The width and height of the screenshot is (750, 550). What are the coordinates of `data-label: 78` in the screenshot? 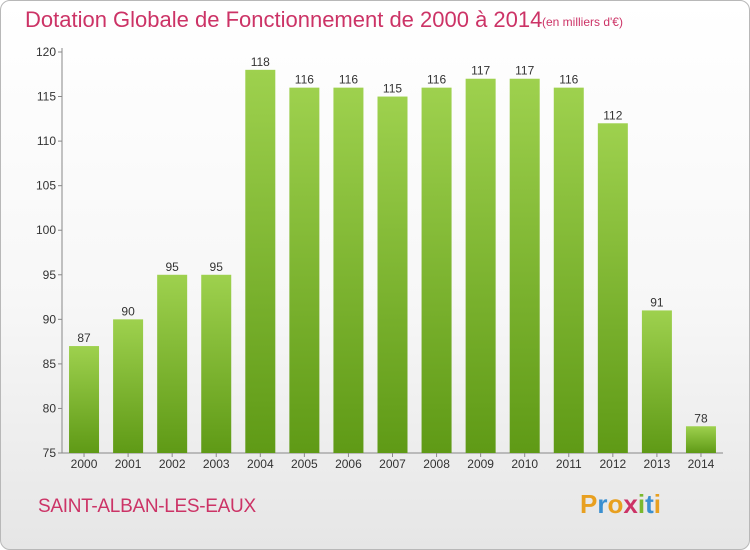 It's located at (701, 418).